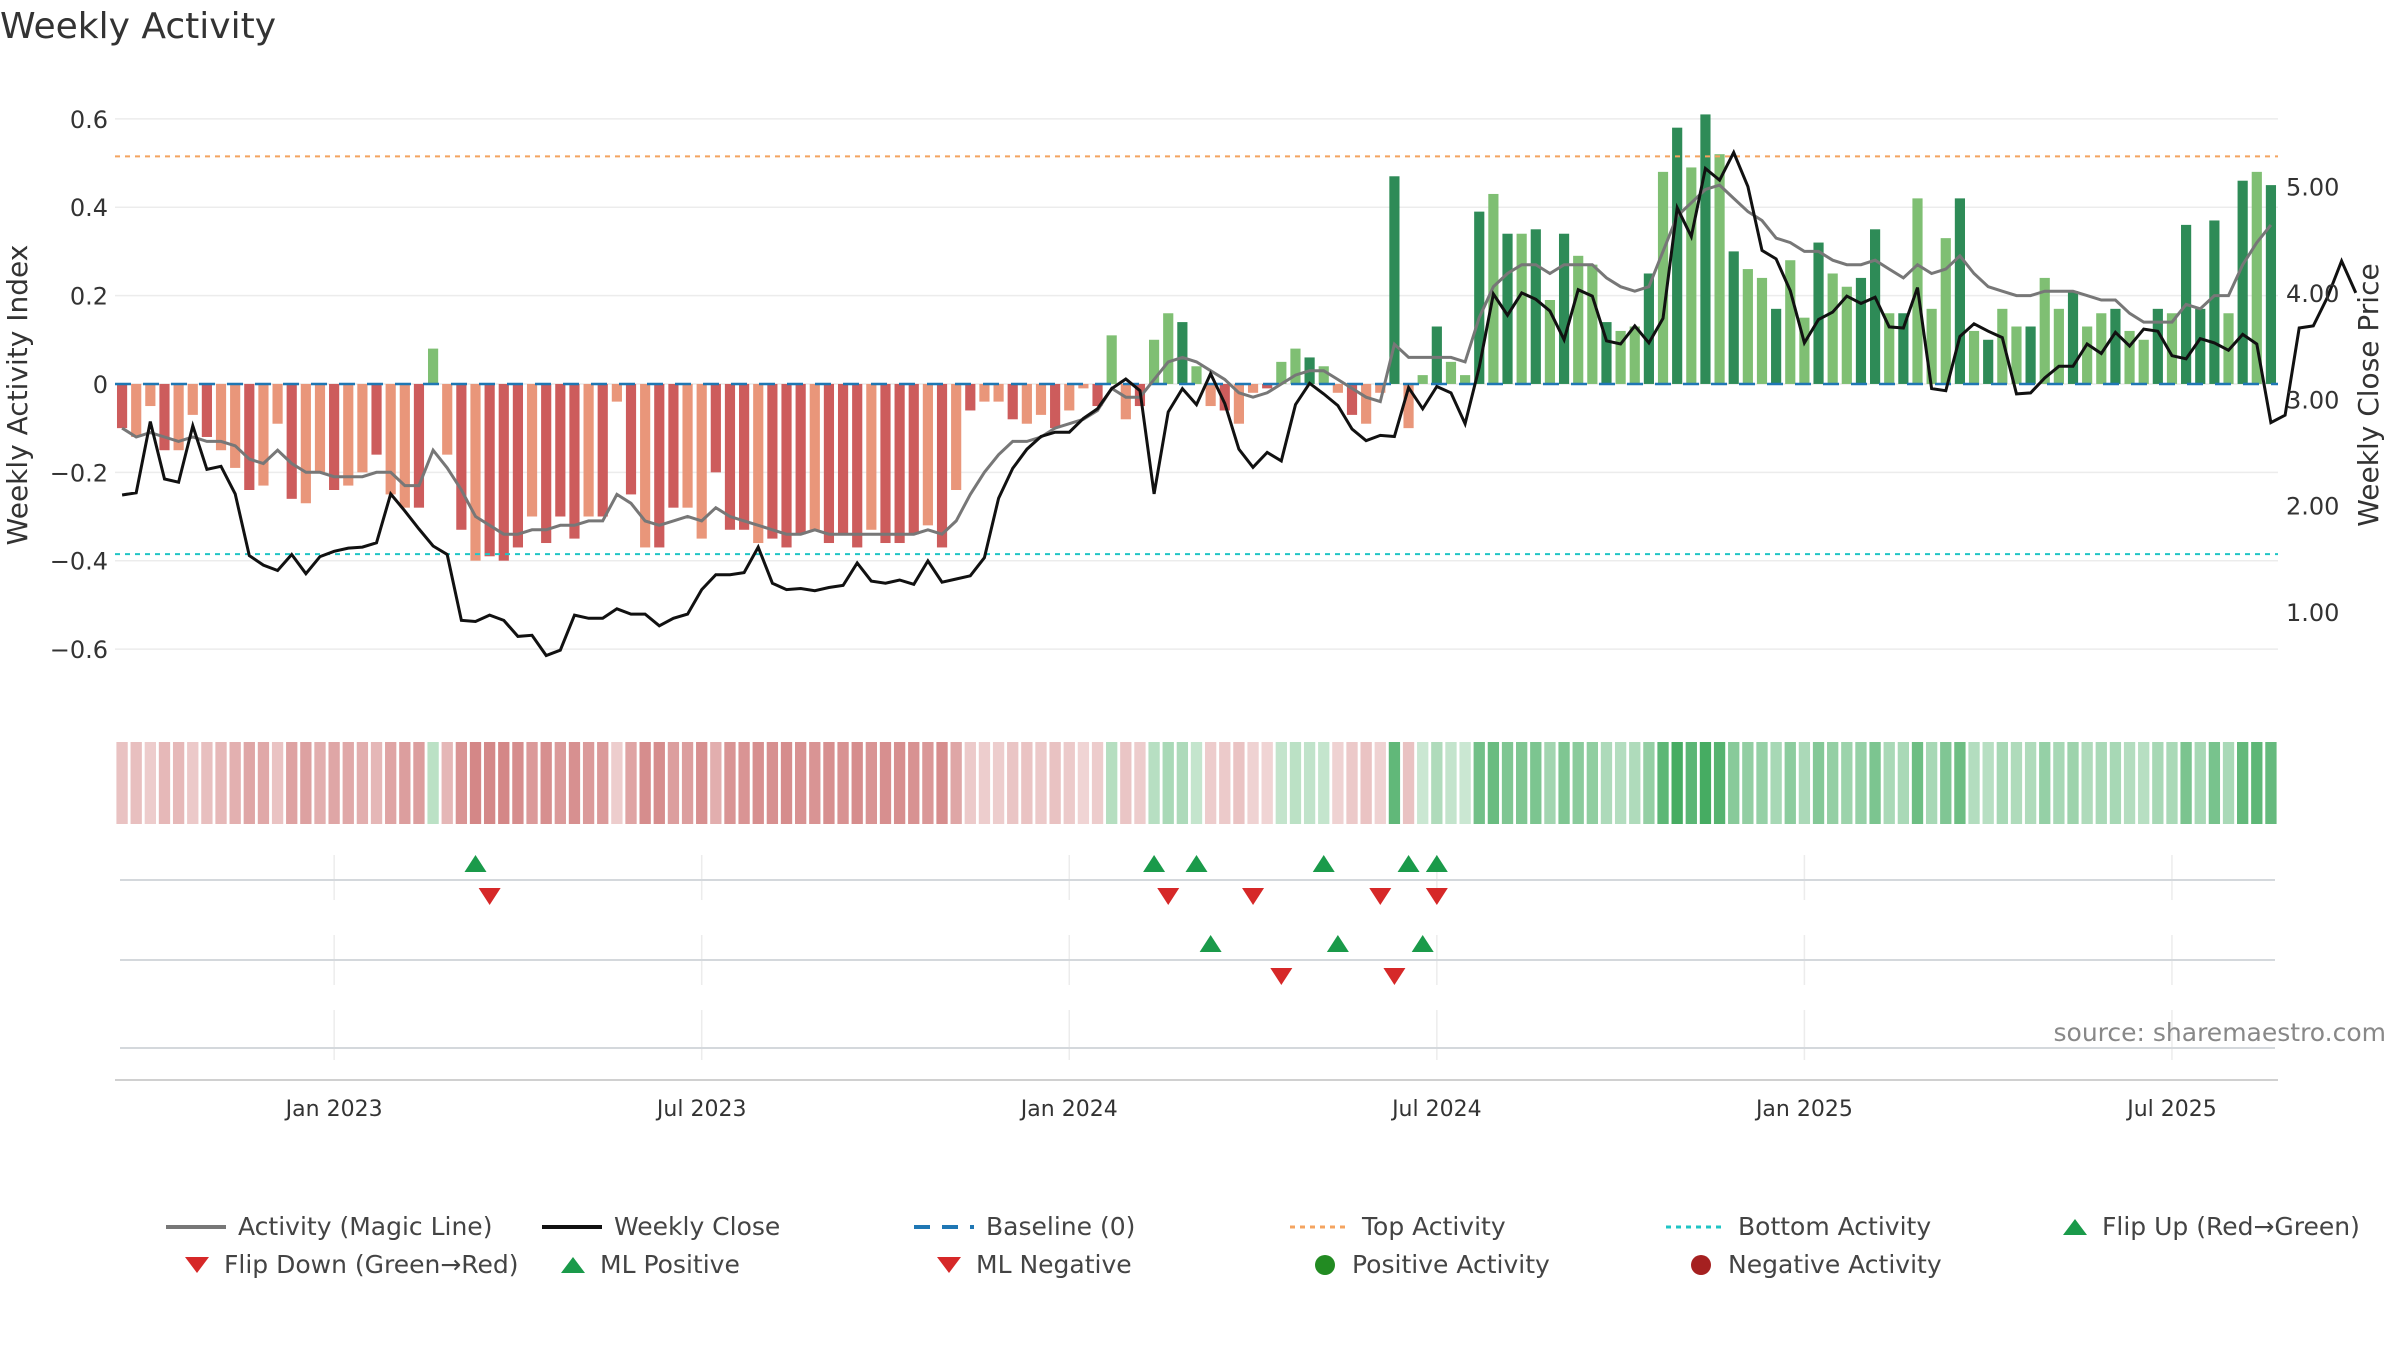 The image size is (2400, 1350). What do you see at coordinates (1798, 1226) in the screenshot?
I see `legend-bottom-activity: Bottom Activity` at bounding box center [1798, 1226].